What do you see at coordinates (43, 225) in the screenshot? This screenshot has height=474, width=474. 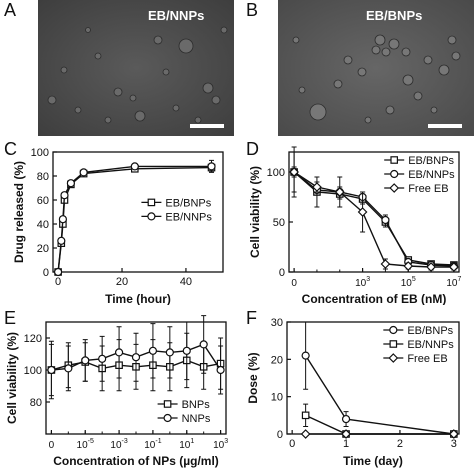 I see `y-tick-label: 40` at bounding box center [43, 225].